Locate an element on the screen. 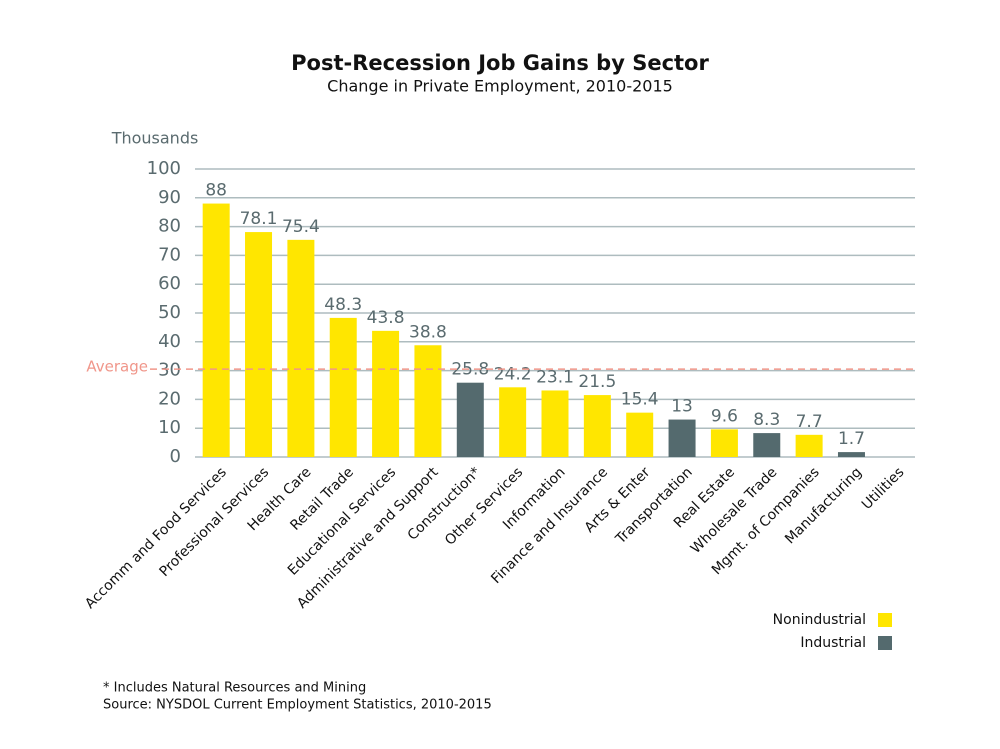 Image resolution: width=1000 pixels, height=749 pixels. y-tick-label: 90 is located at coordinates (169, 197).